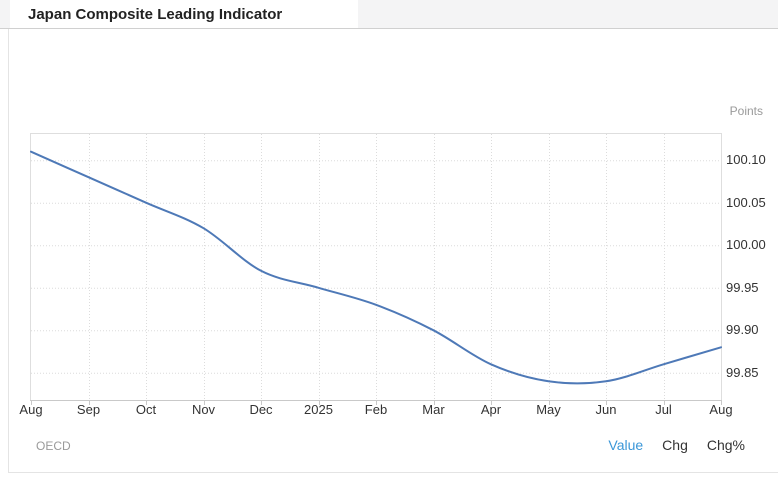 The image size is (778, 480). What do you see at coordinates (389, 14) in the screenshot?
I see `header-bar: Japan Composite Leading Indicator` at bounding box center [389, 14].